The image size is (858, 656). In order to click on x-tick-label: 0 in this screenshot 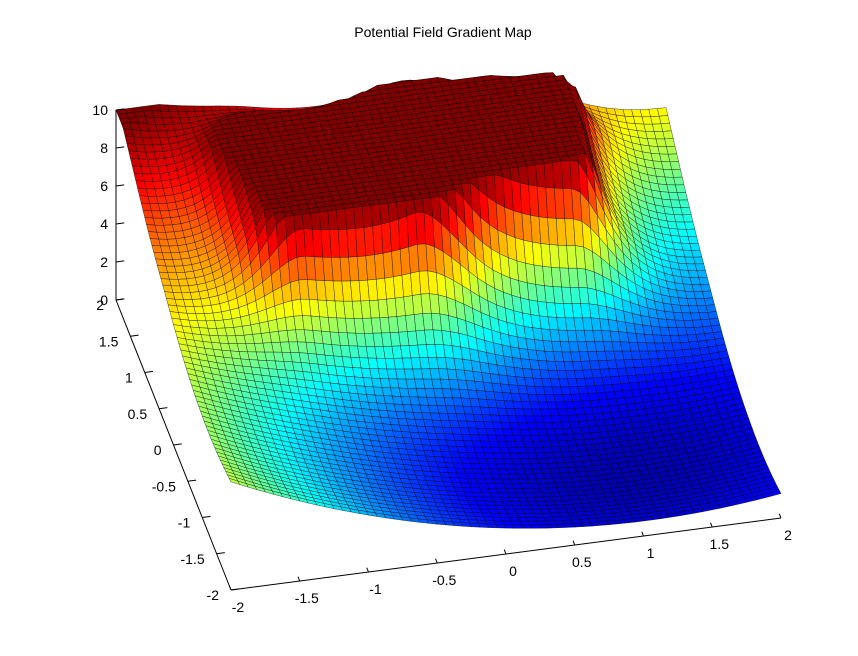, I will do `click(513, 571)`.